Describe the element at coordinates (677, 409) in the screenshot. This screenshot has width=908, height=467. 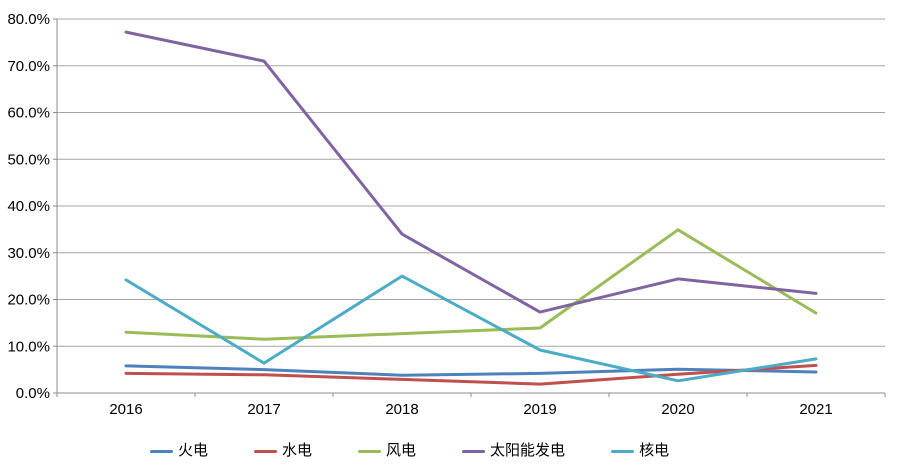
I see `x-axis-tick-label: 2020` at that location.